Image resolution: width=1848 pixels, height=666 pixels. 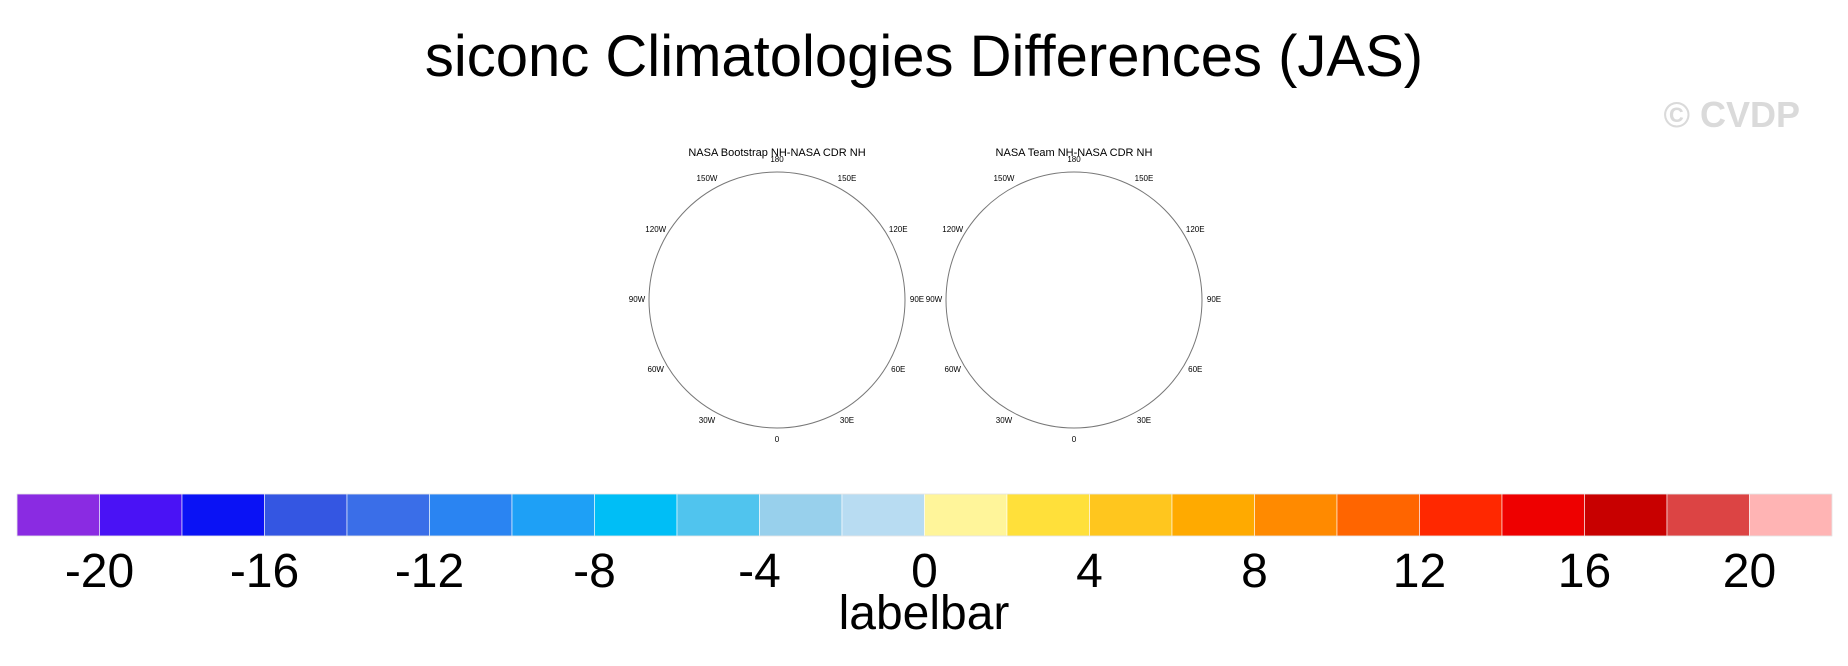 What do you see at coordinates (1749, 571) in the screenshot?
I see `labelbar-tick-label: 20` at bounding box center [1749, 571].